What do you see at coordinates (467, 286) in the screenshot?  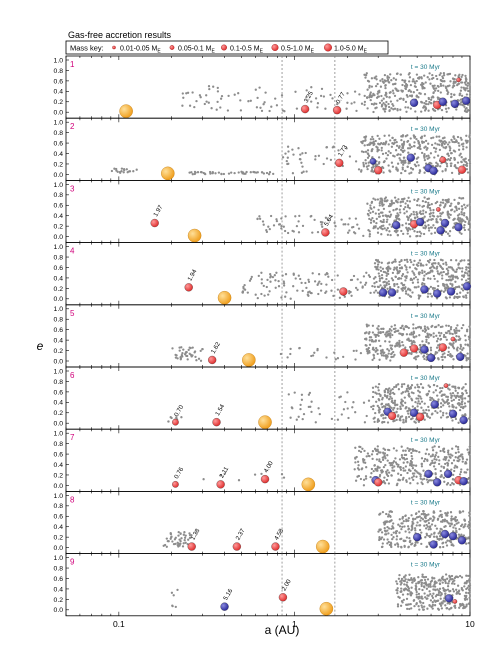 I see `planet-marker-blue` at bounding box center [467, 286].